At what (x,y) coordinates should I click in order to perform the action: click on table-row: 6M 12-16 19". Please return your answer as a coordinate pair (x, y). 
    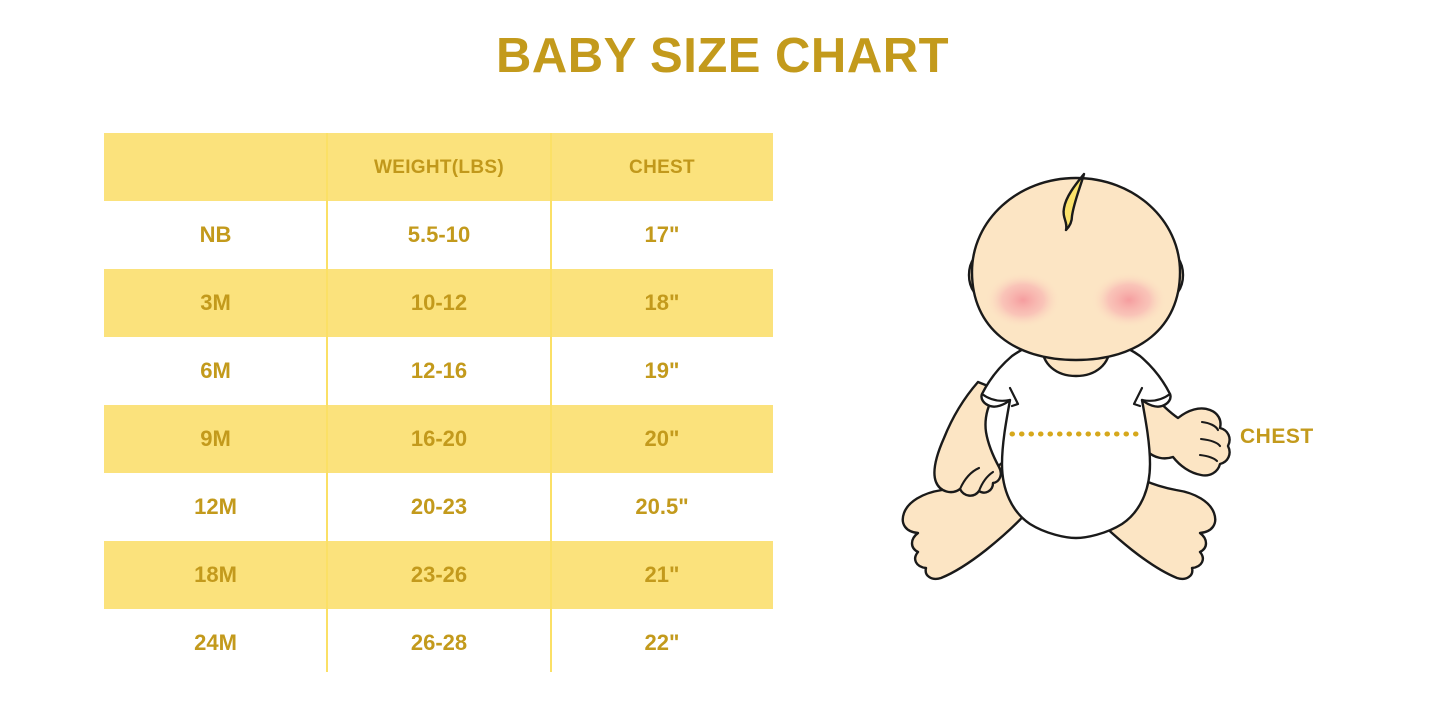
    Looking at the image, I should click on (438, 371).